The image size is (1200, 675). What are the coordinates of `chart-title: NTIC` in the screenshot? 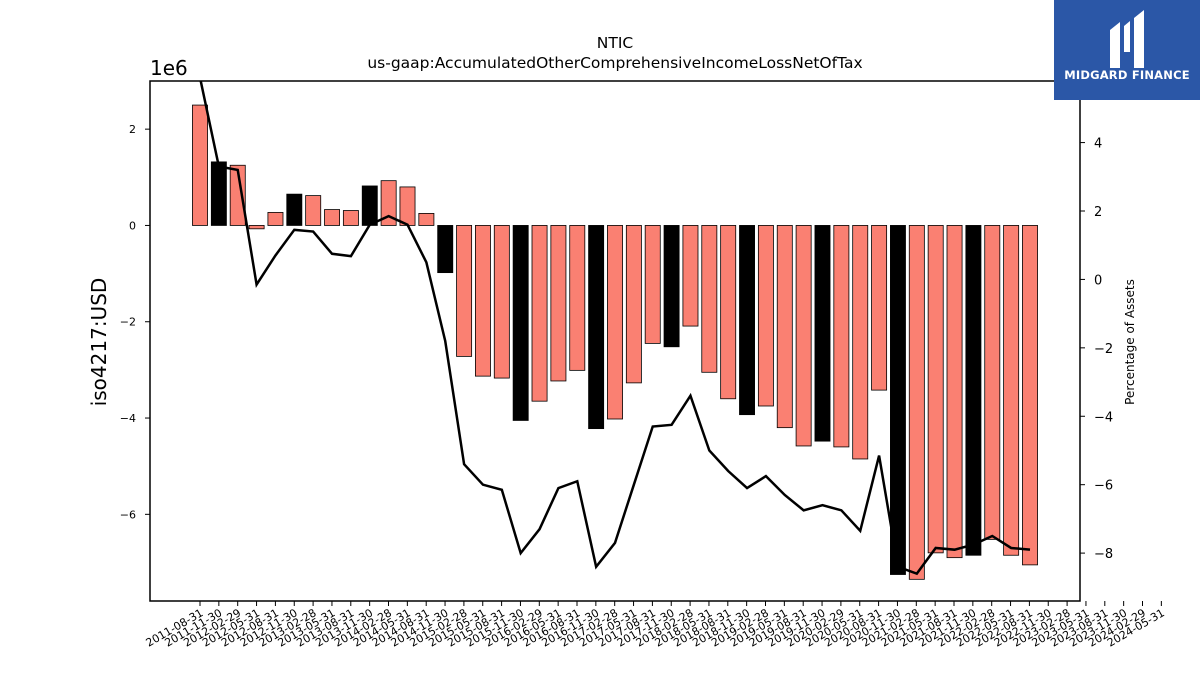 It's located at (615, 43).